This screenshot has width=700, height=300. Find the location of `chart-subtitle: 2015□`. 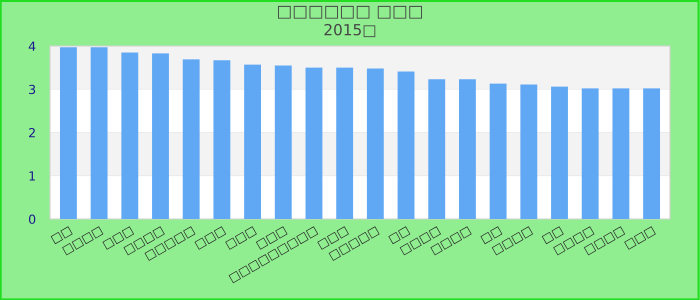

chart-subtitle: 2015□ is located at coordinates (350, 31).